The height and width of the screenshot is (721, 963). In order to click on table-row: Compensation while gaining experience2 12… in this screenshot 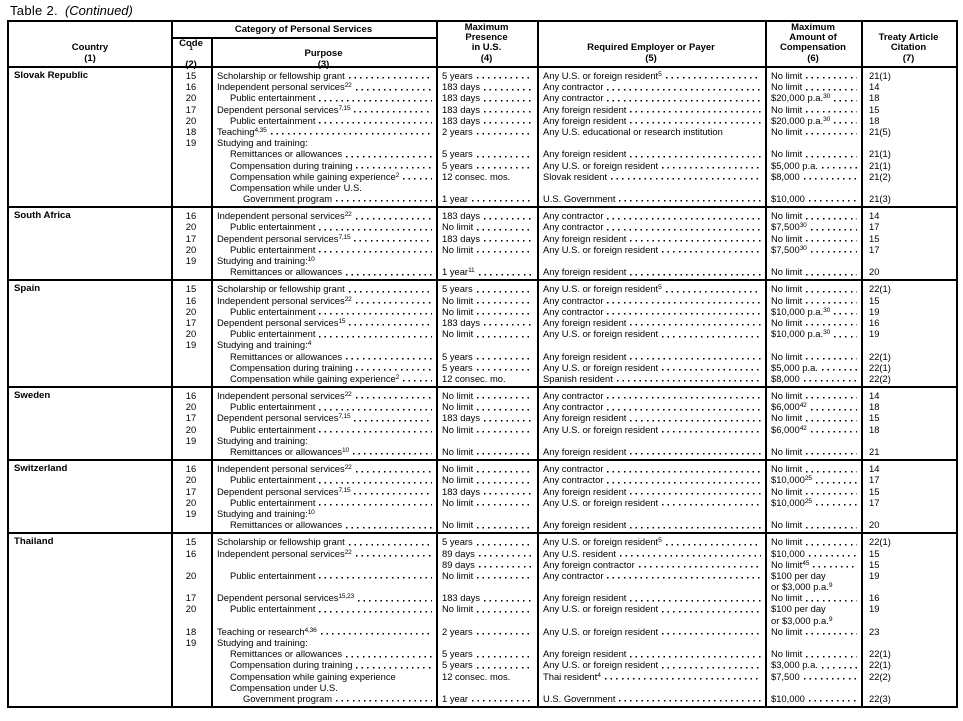, I will do `click(563, 378)`.